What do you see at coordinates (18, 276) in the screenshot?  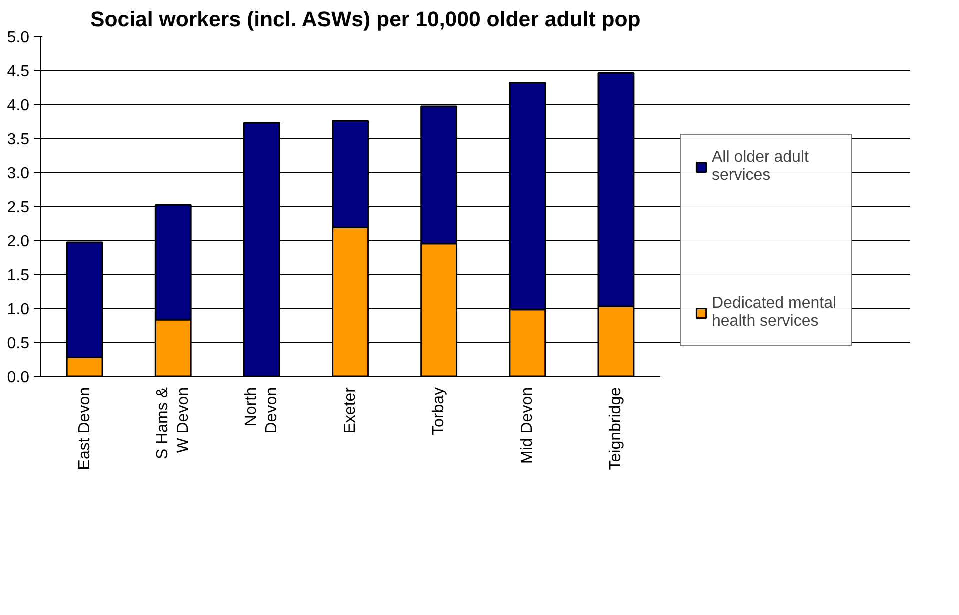 I see `y-tick-label: 1.5` at bounding box center [18, 276].